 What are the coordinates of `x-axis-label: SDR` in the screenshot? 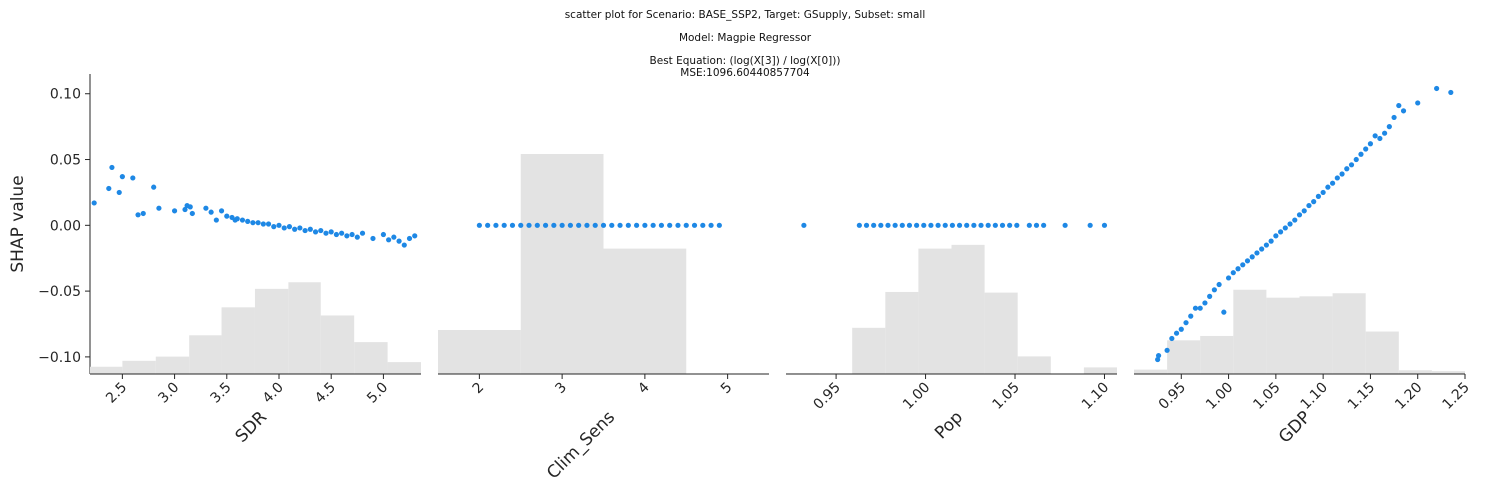 It's located at (252, 427).